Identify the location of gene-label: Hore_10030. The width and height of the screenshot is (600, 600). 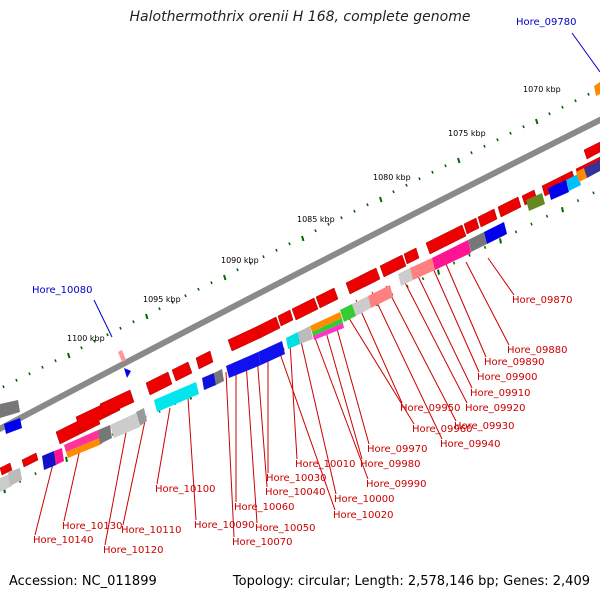
(296, 478).